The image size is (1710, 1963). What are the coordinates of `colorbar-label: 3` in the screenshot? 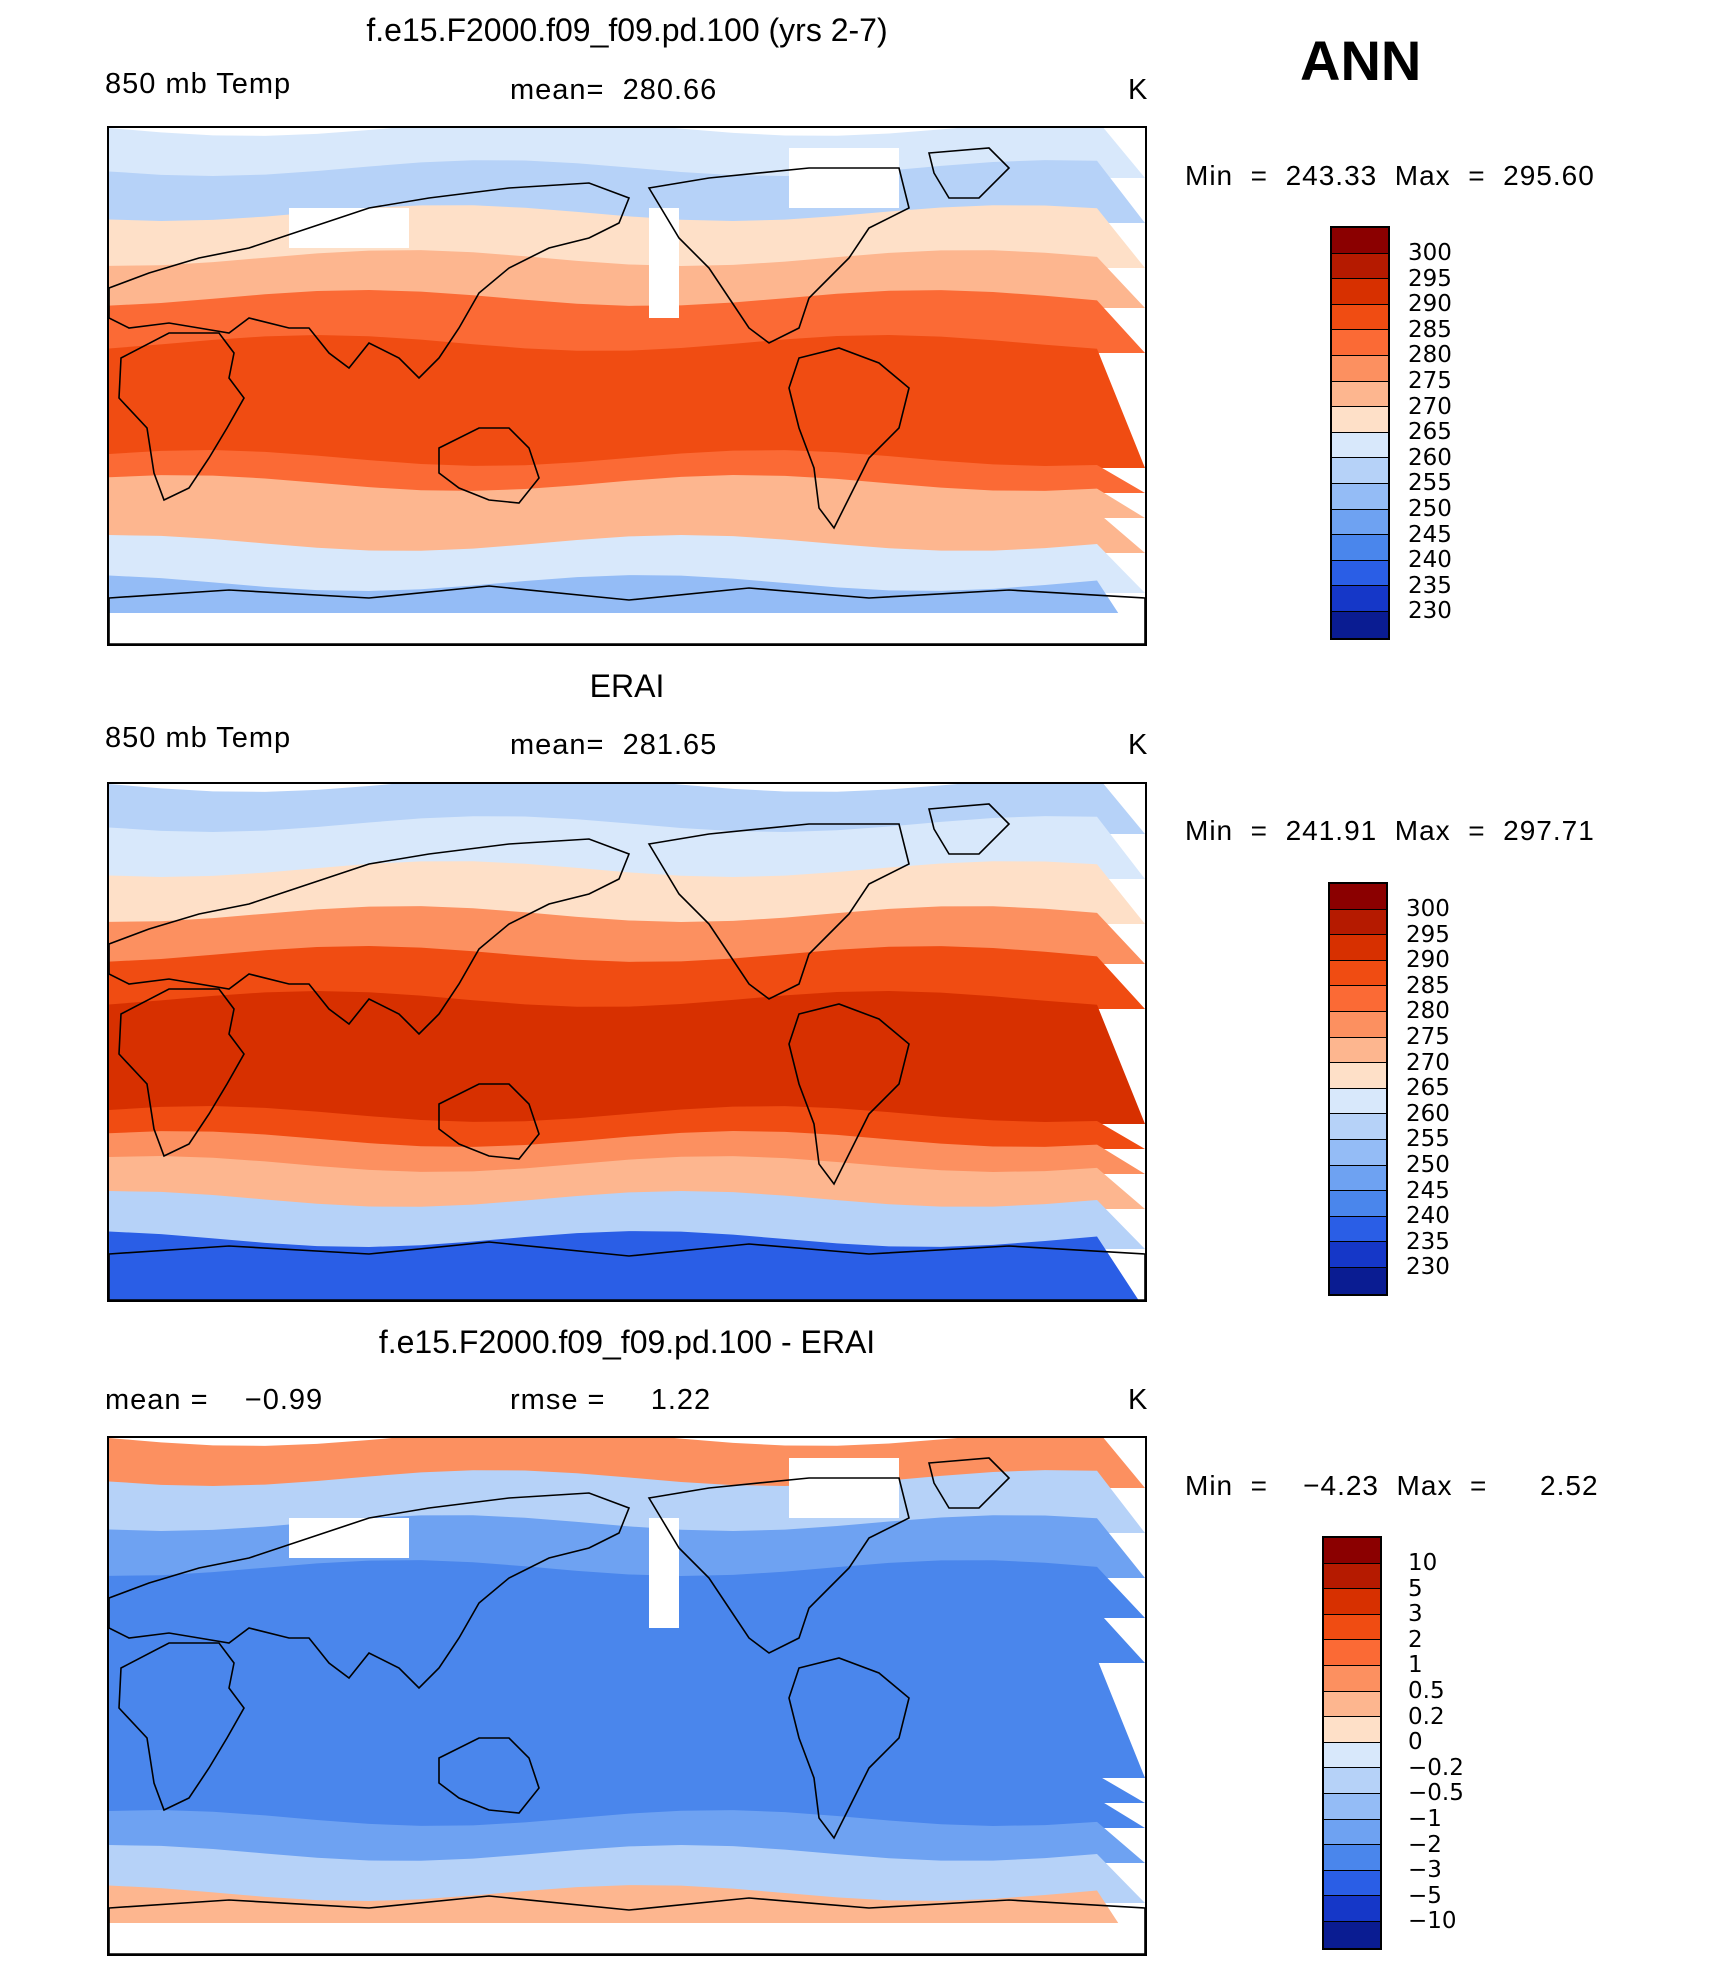 It's located at (1415, 1614).